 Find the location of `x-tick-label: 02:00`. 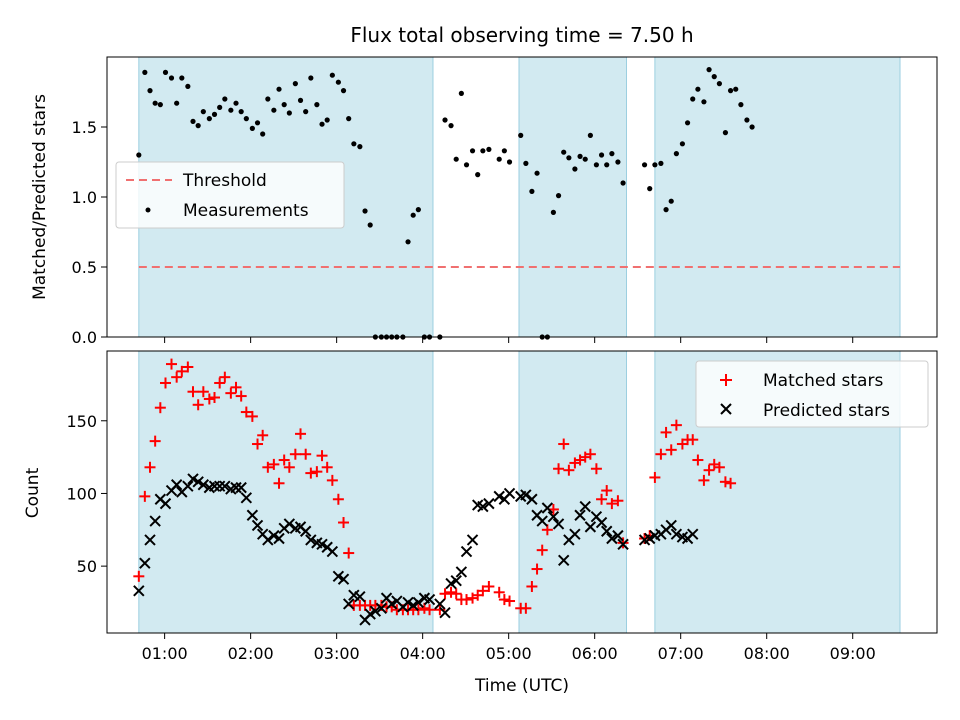

x-tick-label: 02:00 is located at coordinates (251, 653).